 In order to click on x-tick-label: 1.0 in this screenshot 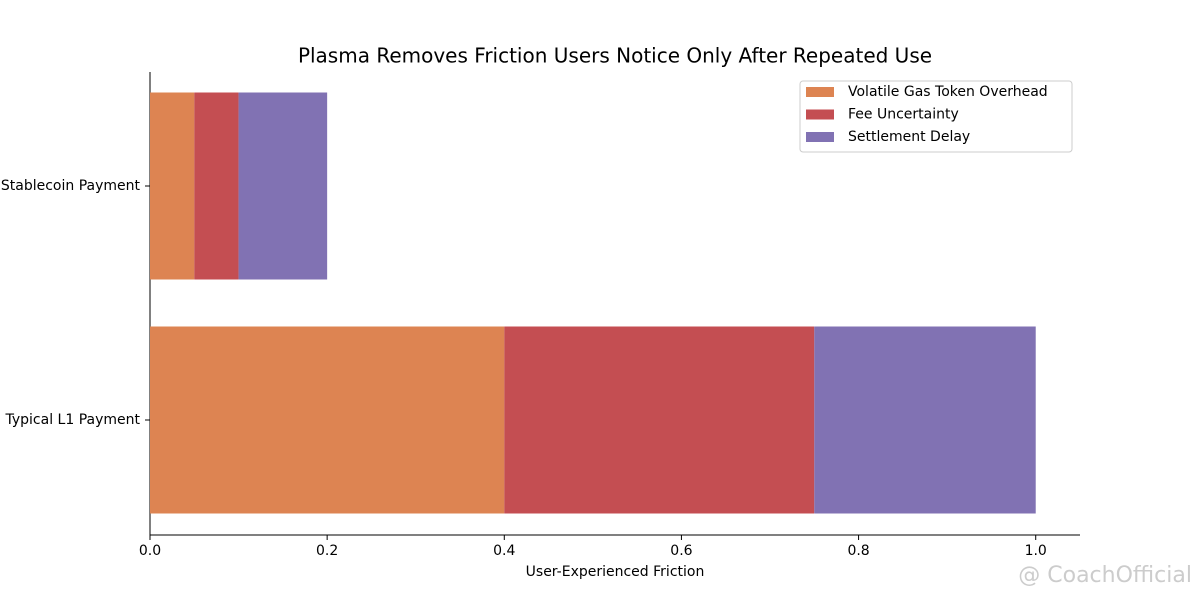, I will do `click(1036, 551)`.